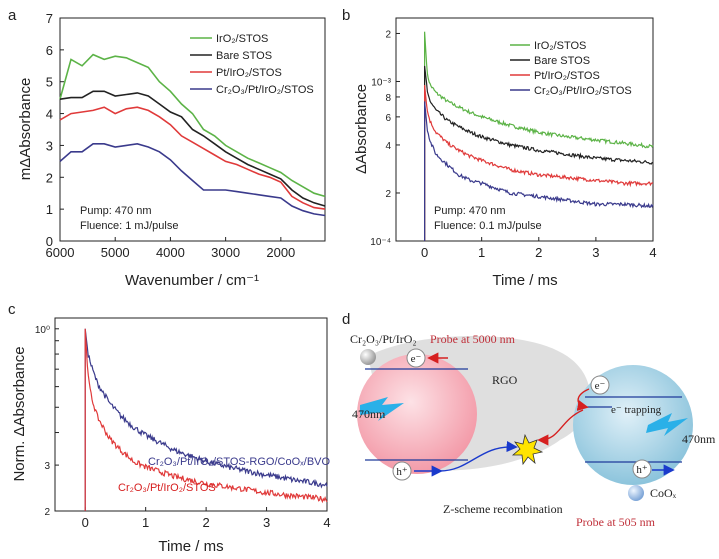  What do you see at coordinates (205, 522) in the screenshot?
I see `chart-c-xtick-label: 2` at bounding box center [205, 522].